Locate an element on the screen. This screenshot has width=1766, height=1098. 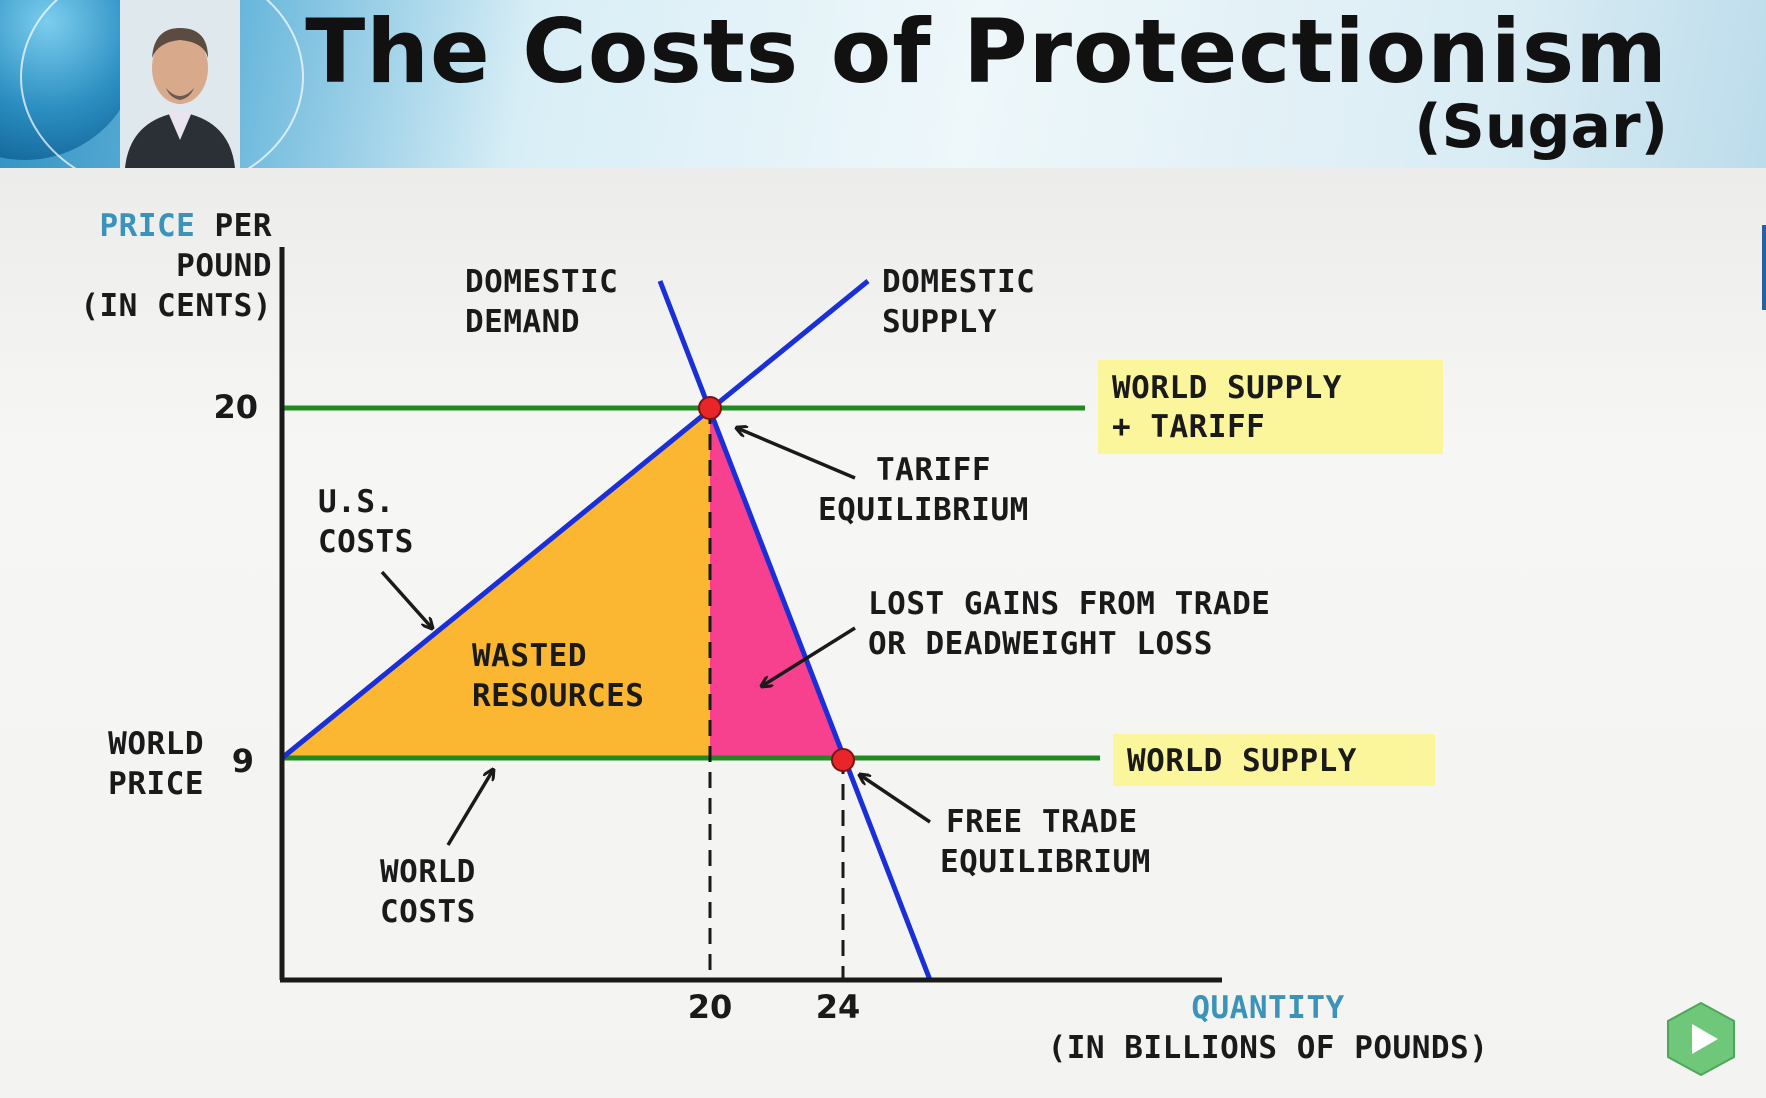
us-costs-label-line2: COSTS is located at coordinates (366, 542).